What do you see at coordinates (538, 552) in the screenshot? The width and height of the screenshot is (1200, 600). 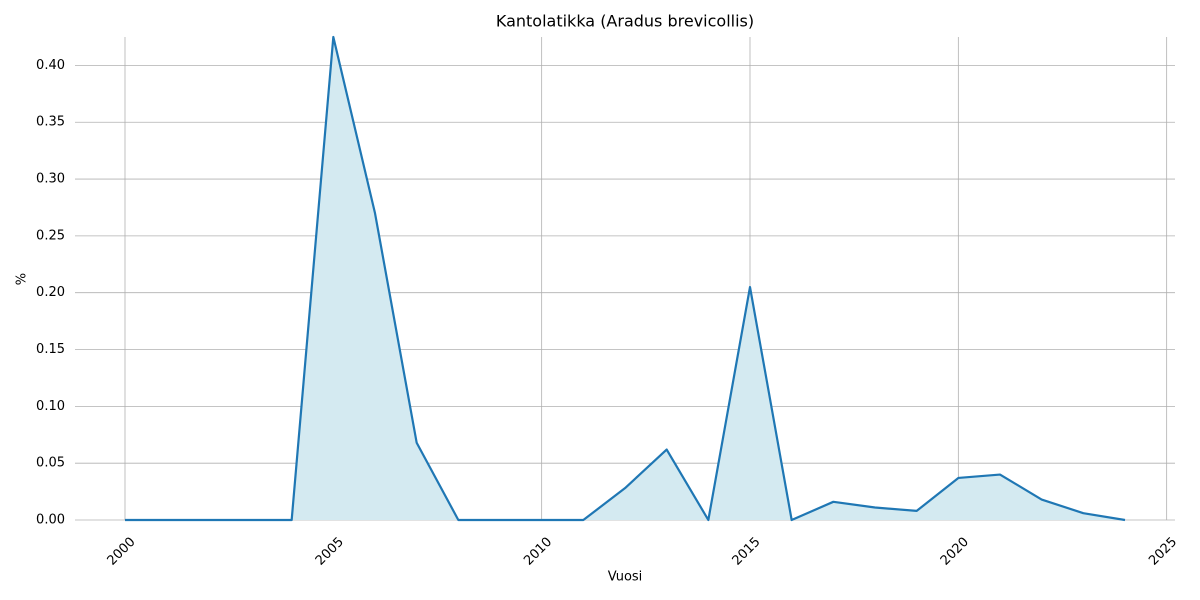 I see `x-tick-label: 2010` at bounding box center [538, 552].